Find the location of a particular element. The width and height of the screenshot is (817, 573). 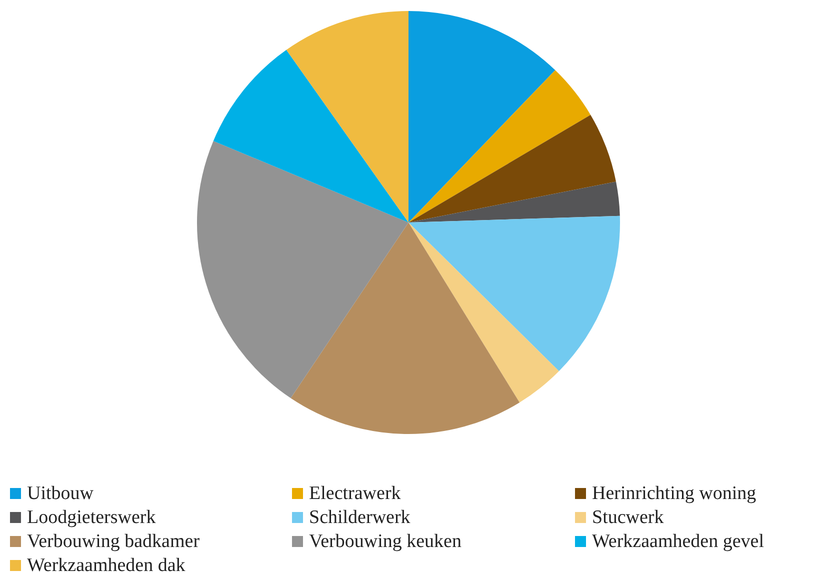

legend-label: Loodgieterswerk is located at coordinates (91, 517).